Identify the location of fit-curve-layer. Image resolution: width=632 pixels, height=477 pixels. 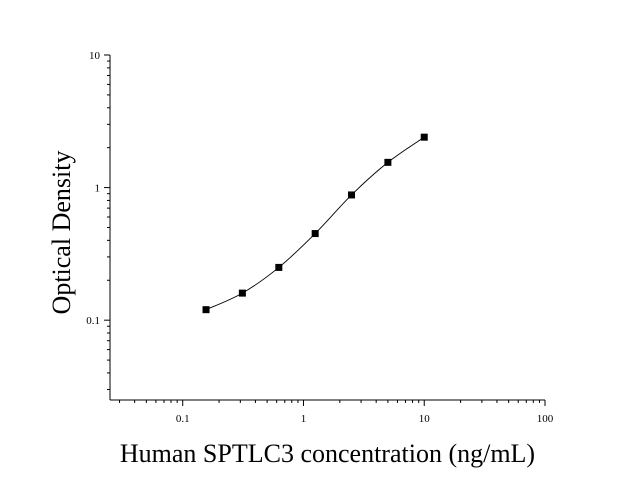
(315, 223).